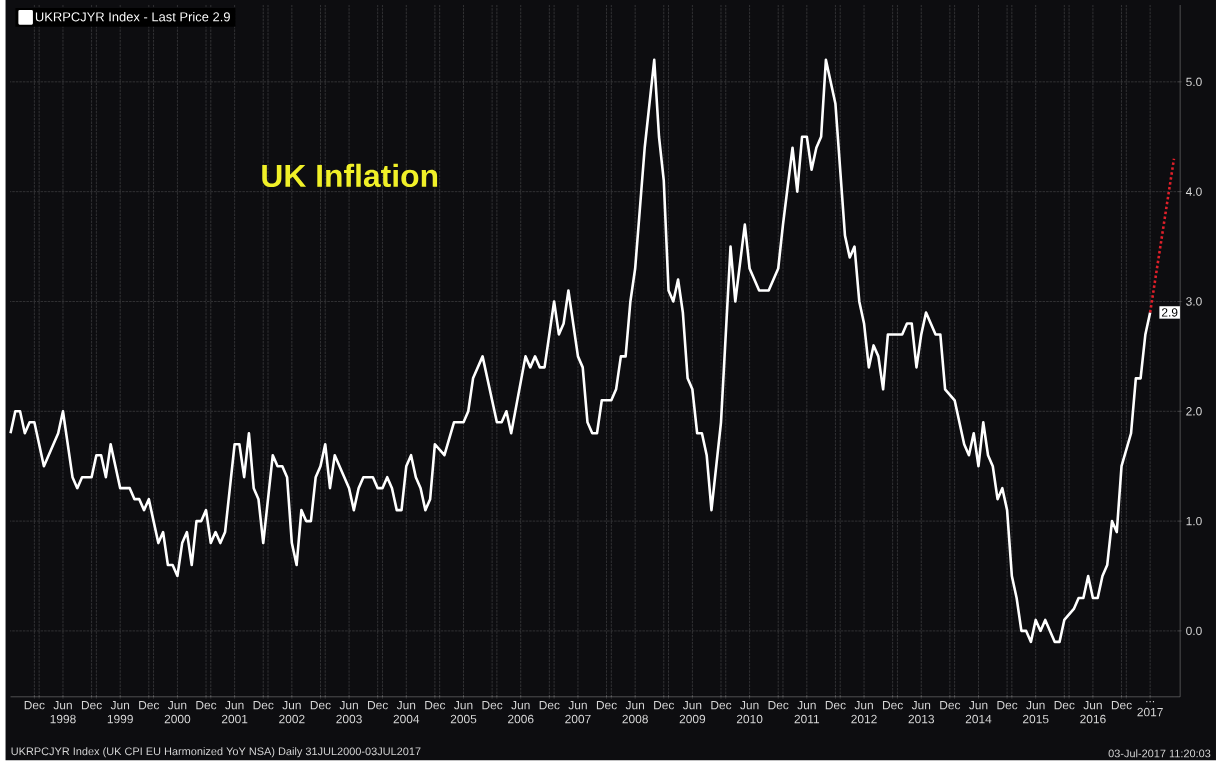 Image resolution: width=1216 pixels, height=761 pixels. I want to click on legend-label: UKRPCJYR Index - Last Price 2.9, so click(132, 17).